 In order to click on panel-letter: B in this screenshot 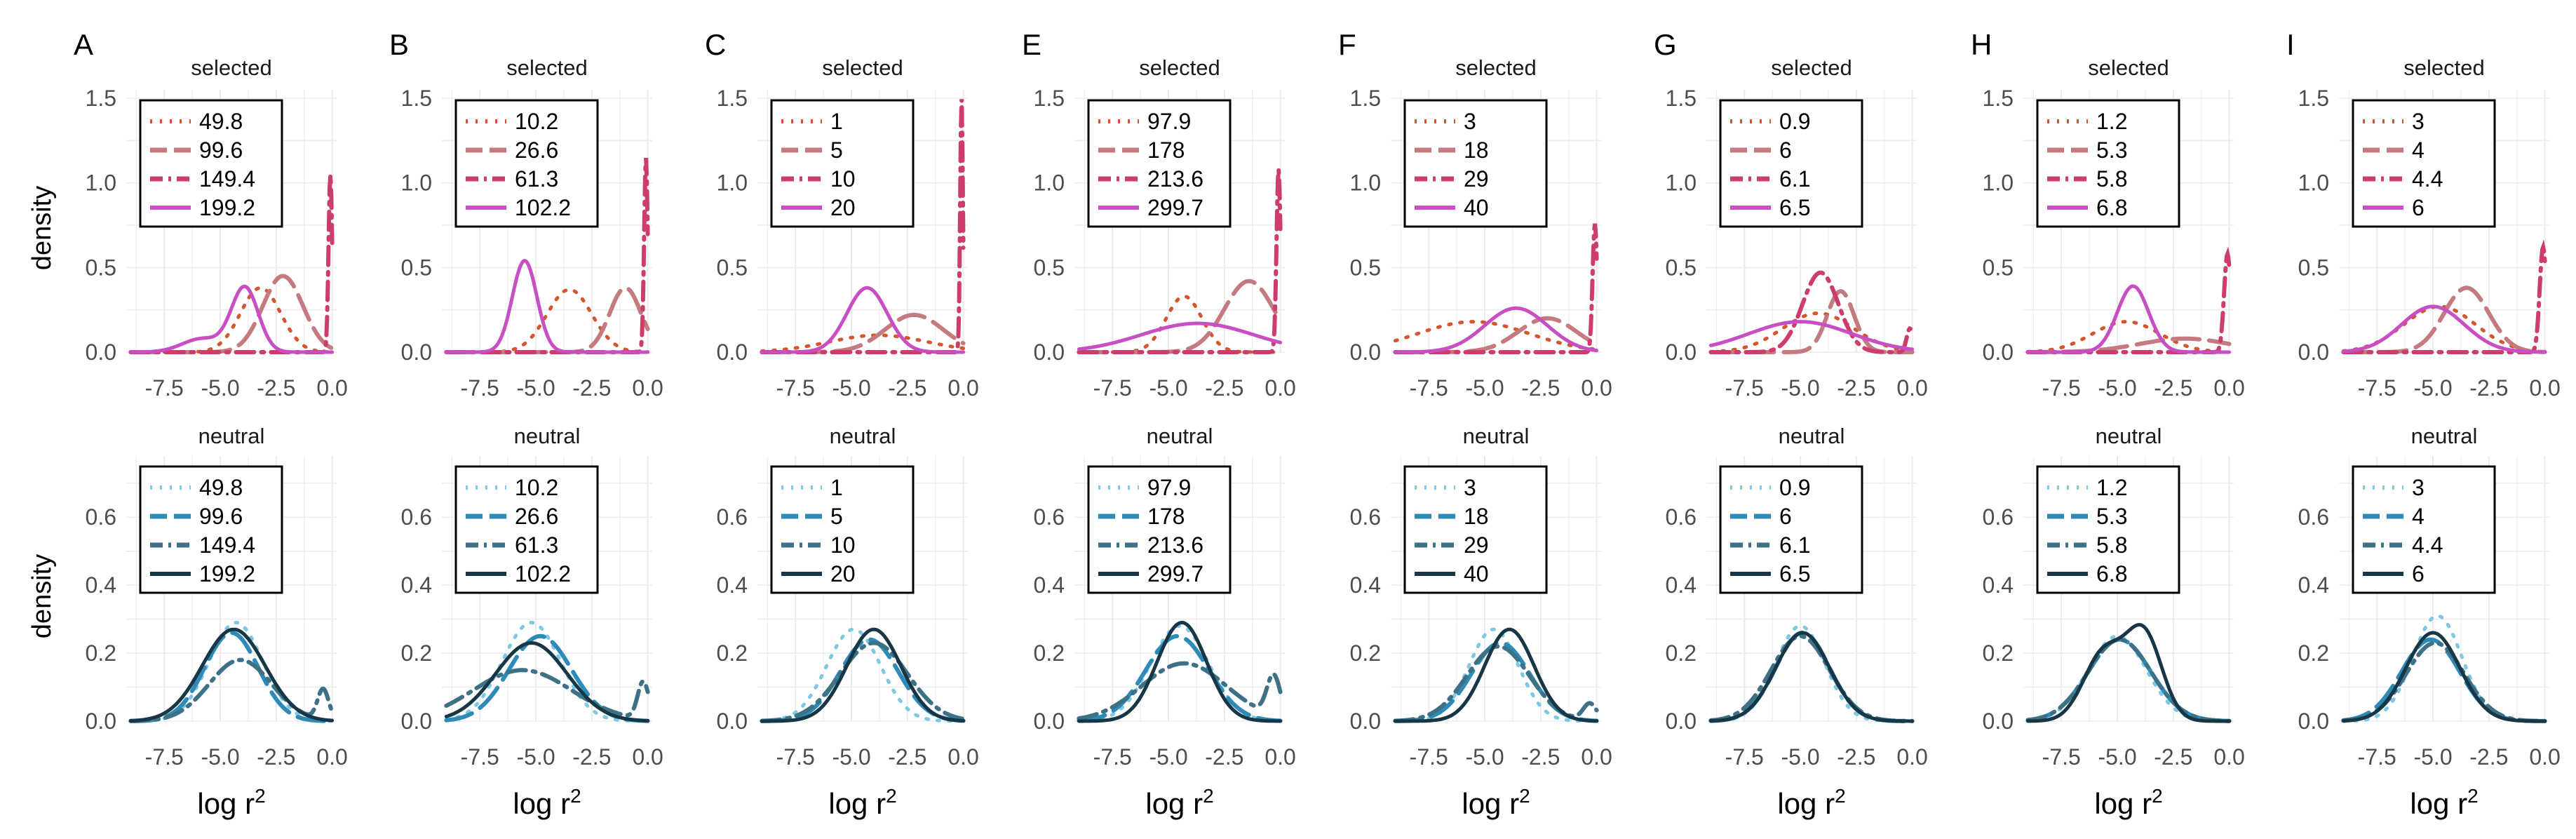, I will do `click(399, 44)`.